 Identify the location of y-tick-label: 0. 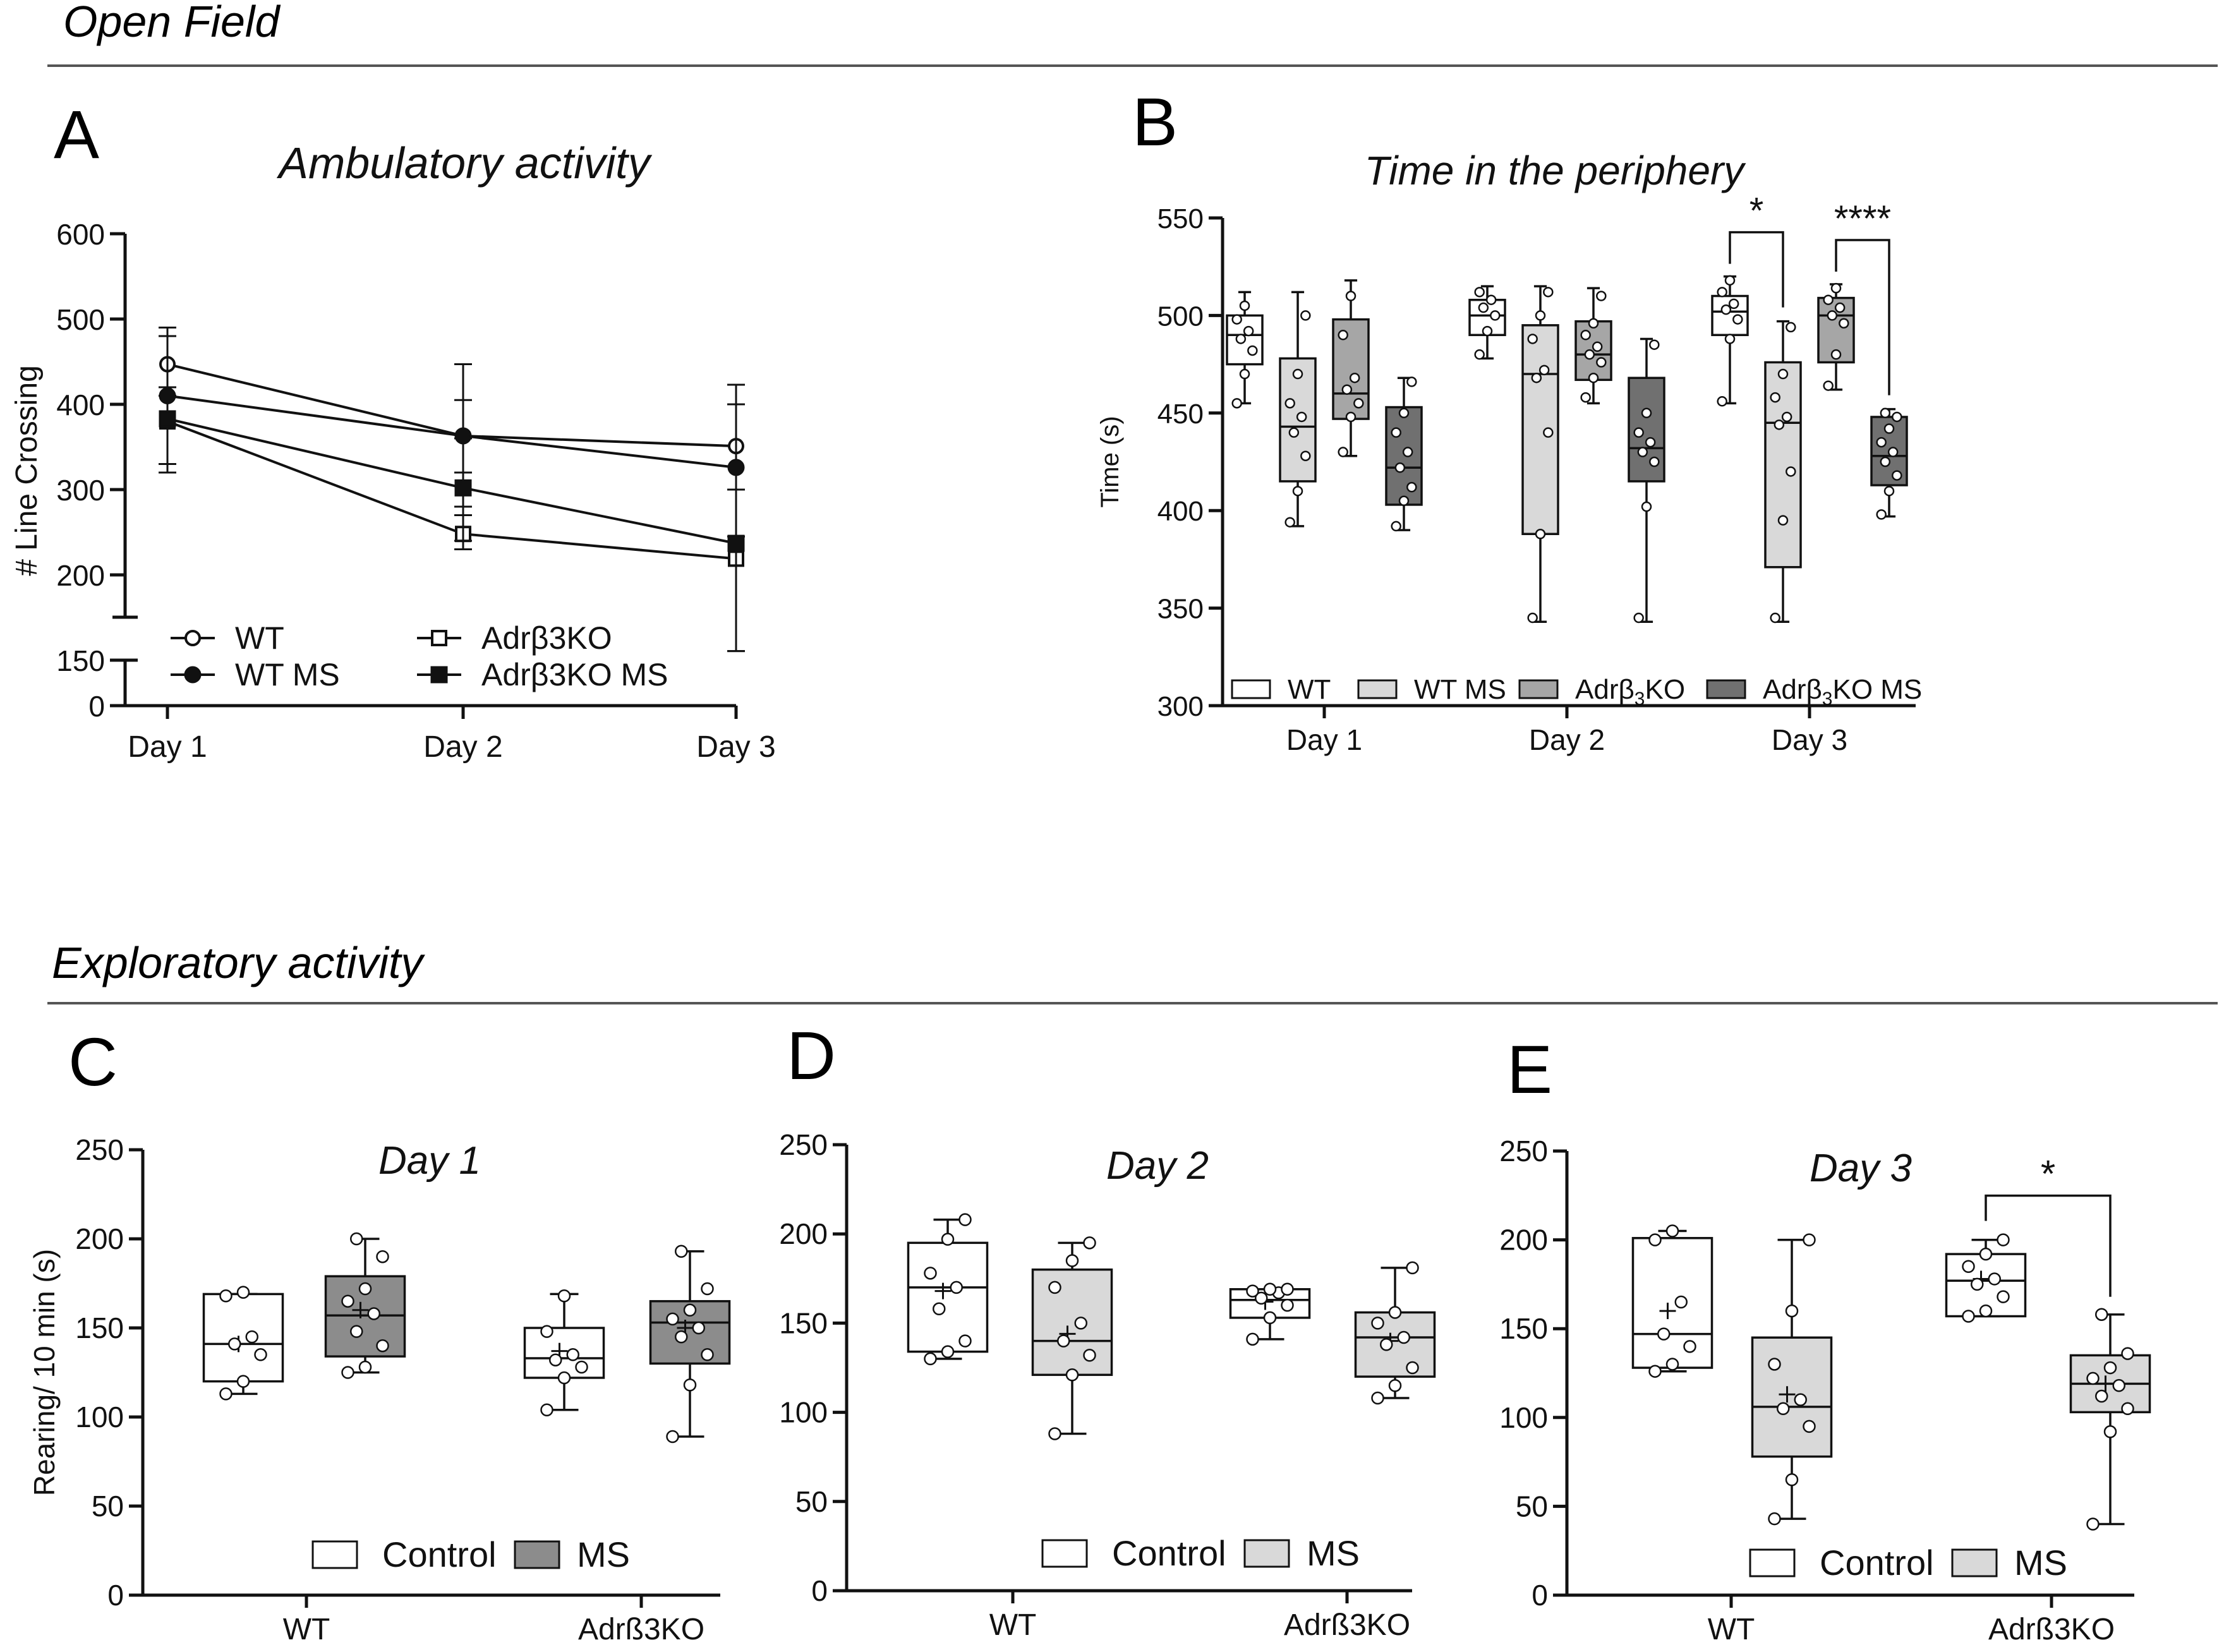
(115, 1595).